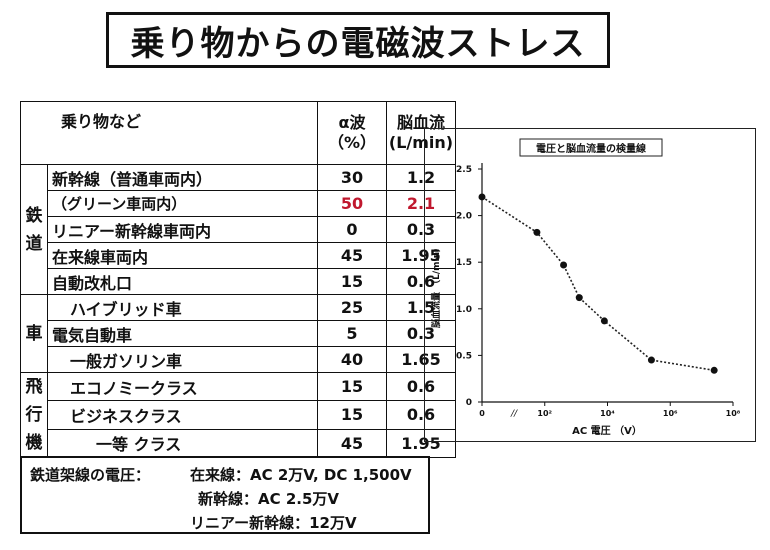  What do you see at coordinates (34, 443) in the screenshot?
I see `category-char: 機` at bounding box center [34, 443].